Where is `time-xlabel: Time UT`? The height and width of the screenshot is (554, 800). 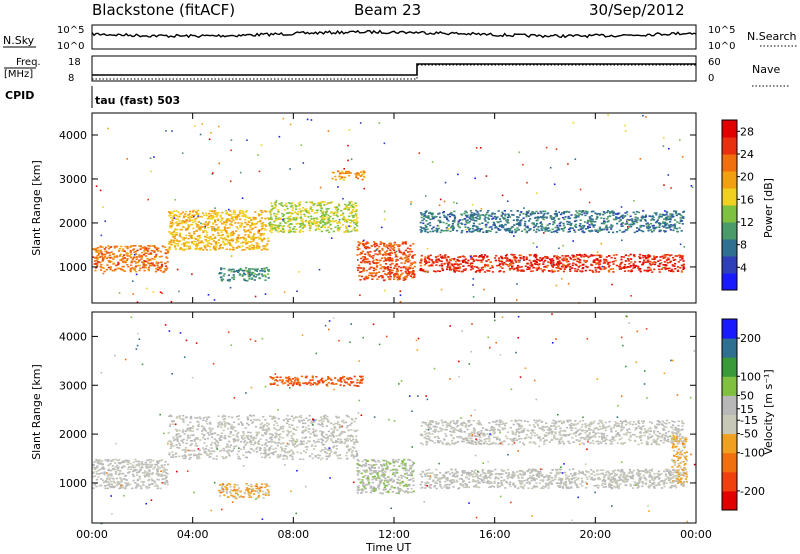
time-xlabel: Time UT is located at coordinates (388, 547).